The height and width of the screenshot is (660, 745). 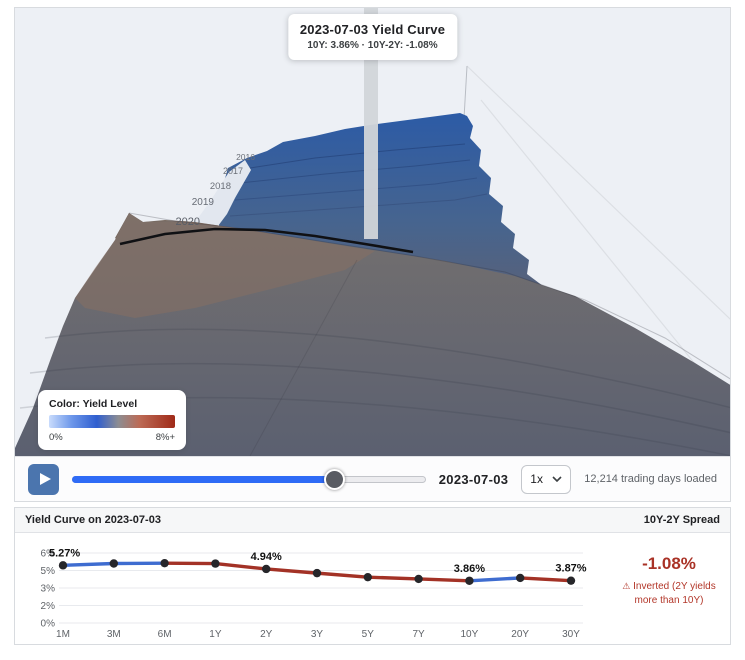 I want to click on slope-grid-line, so click(x=303, y=357).